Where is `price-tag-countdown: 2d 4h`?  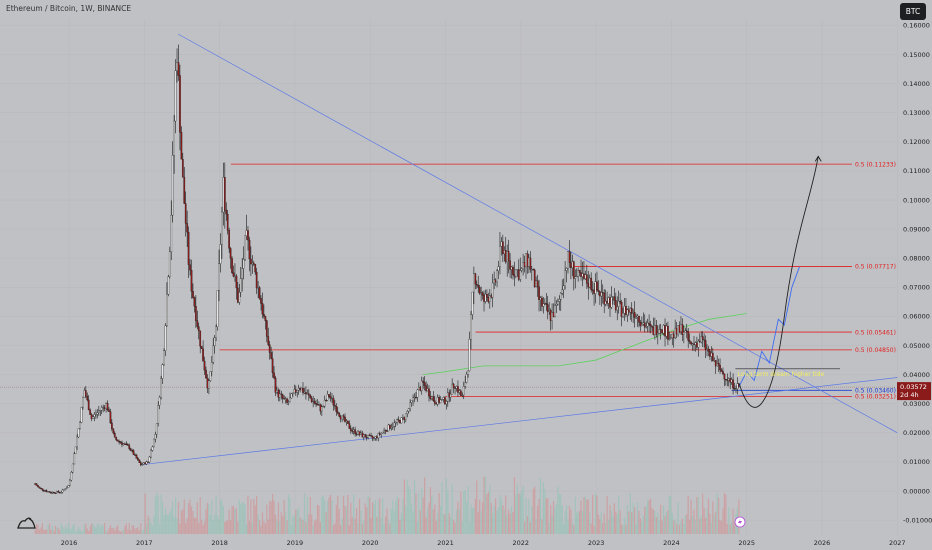
price-tag-countdown: 2d 4h is located at coordinates (909, 395).